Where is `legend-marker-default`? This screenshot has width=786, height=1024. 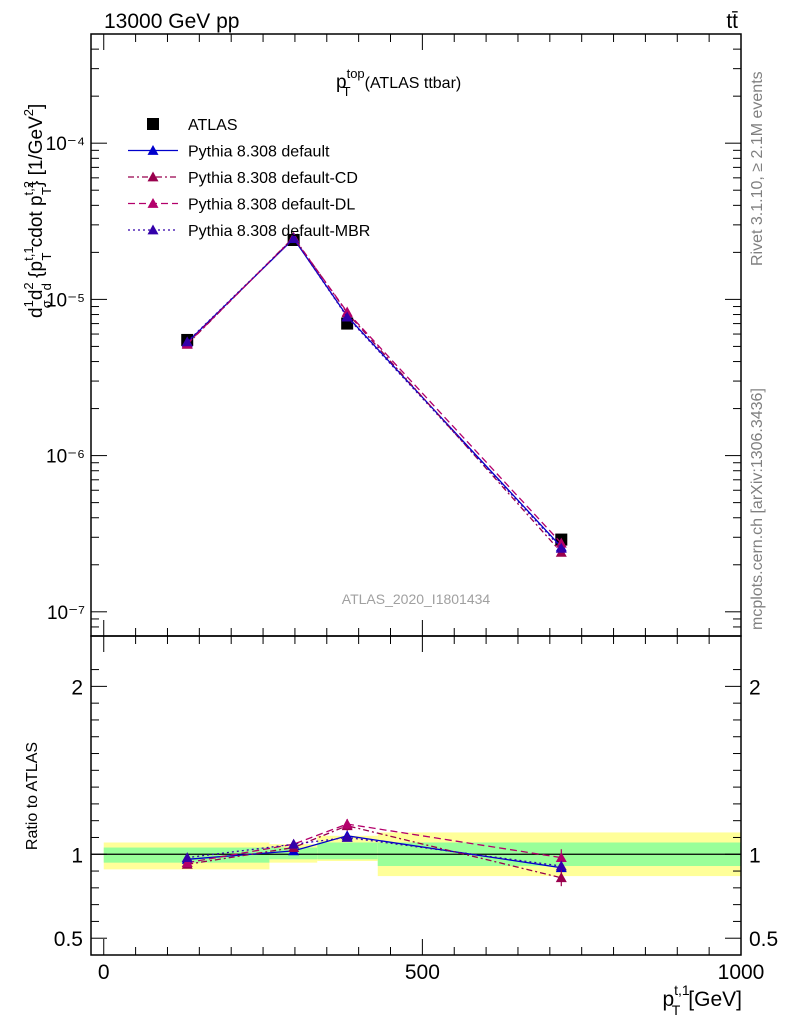 legend-marker-default is located at coordinates (153, 150).